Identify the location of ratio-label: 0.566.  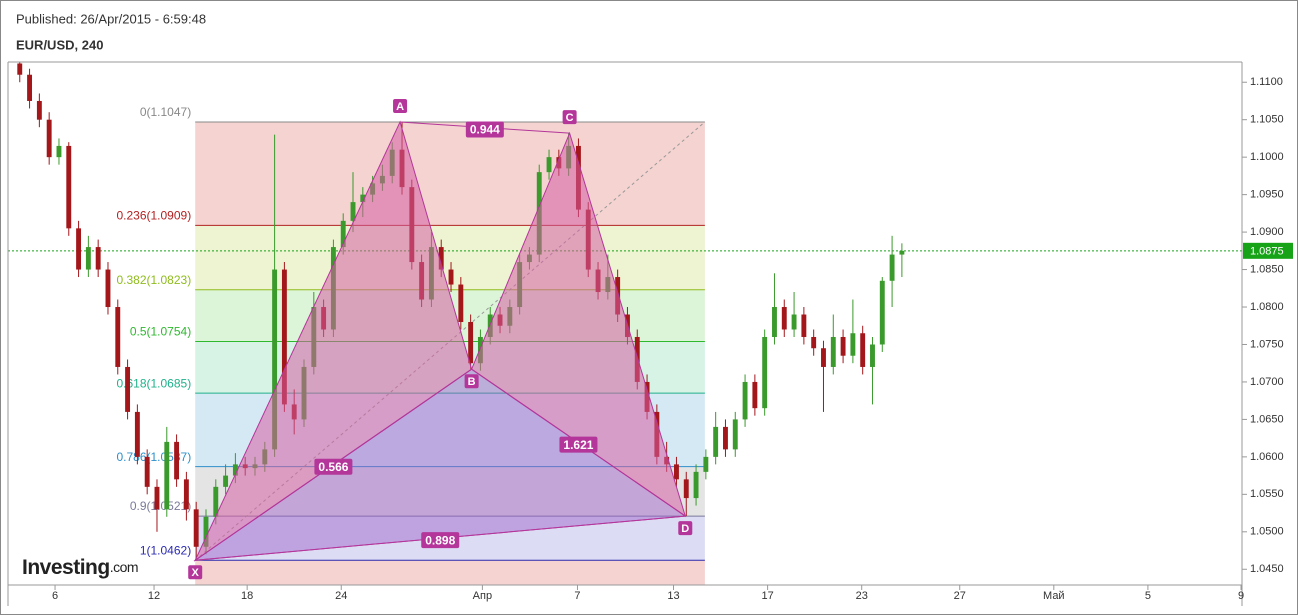
(333, 467).